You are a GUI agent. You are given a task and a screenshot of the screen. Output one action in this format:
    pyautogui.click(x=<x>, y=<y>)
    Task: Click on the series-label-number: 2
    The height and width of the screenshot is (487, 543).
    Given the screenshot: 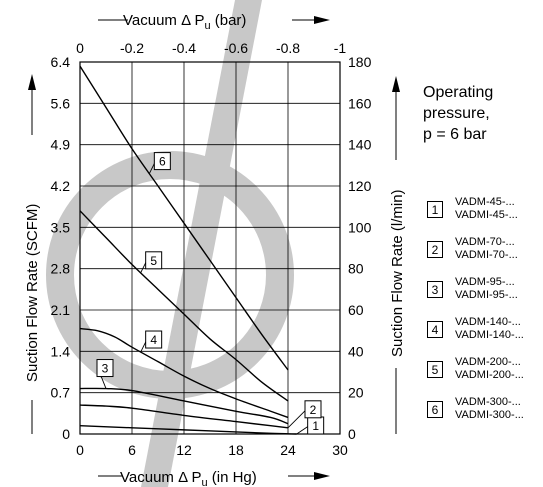 What is the action you would take?
    pyautogui.click(x=313, y=410)
    